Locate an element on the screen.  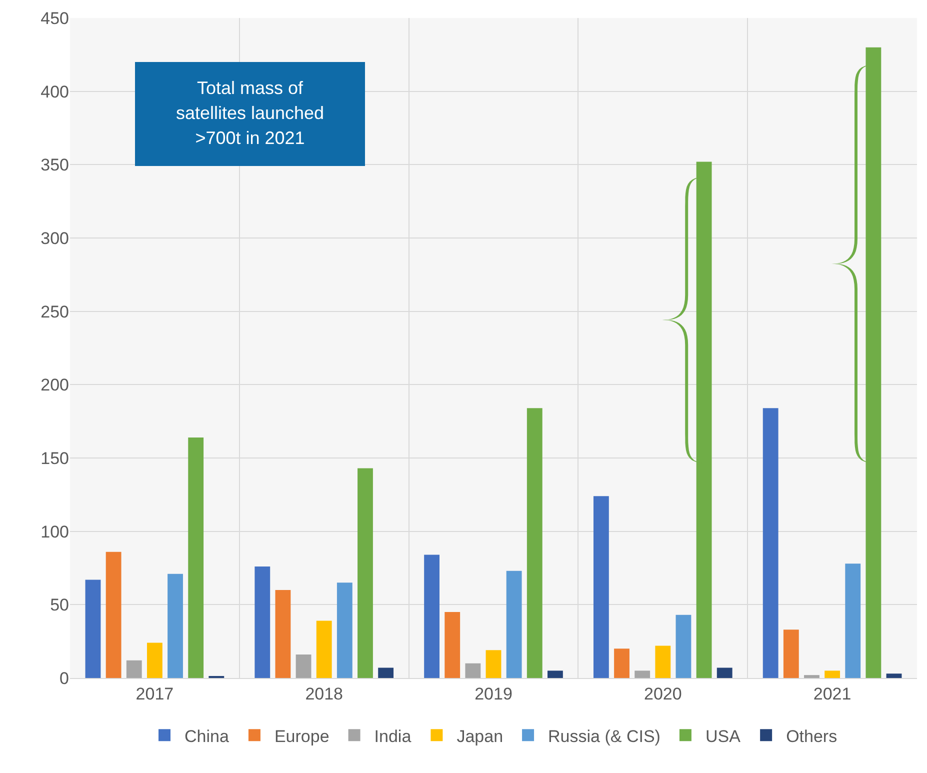
x-tick-label: 2021 is located at coordinates (832, 694).